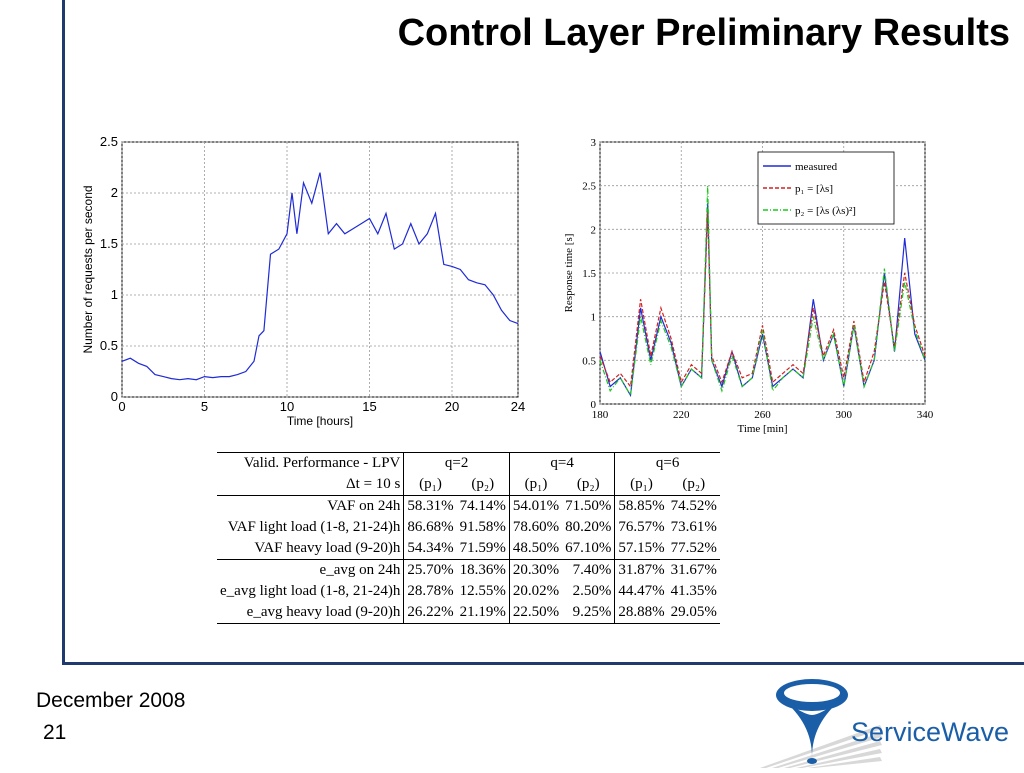  I want to click on y-tick-label: 3, so click(594, 143).